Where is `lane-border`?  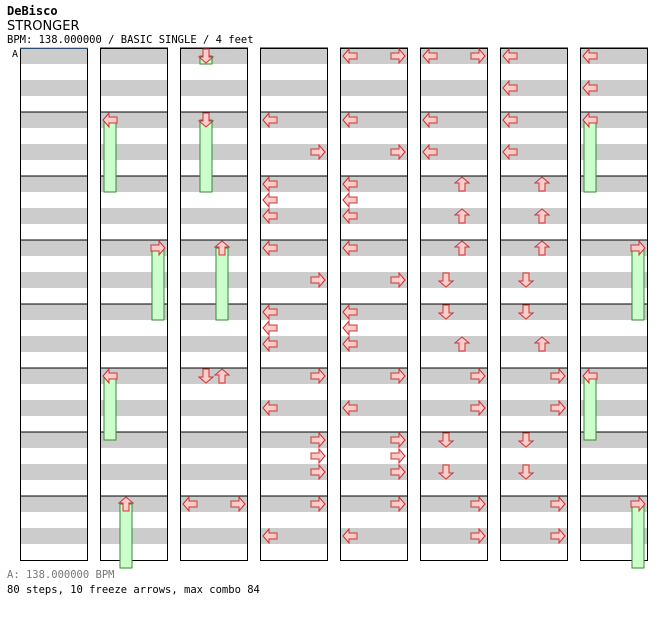 lane-border is located at coordinates (534, 304).